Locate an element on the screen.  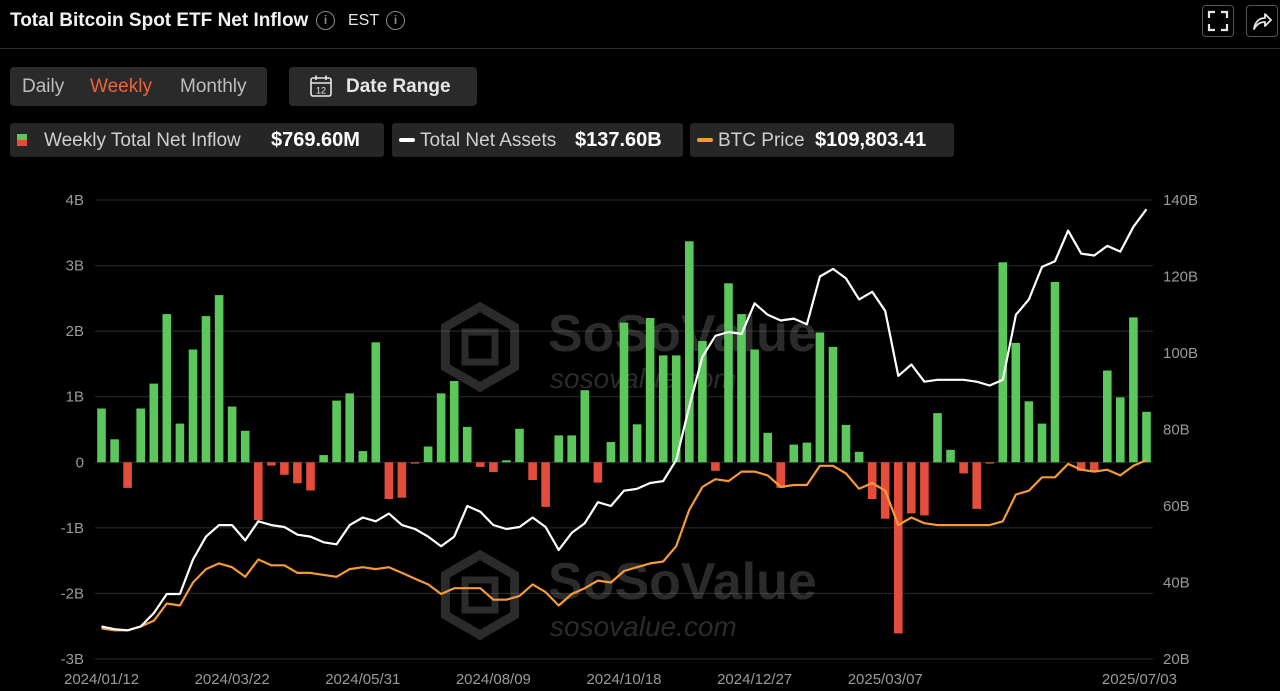
legend-inflow: Weekly Total Net Inflow $769.60M is located at coordinates (197, 140).